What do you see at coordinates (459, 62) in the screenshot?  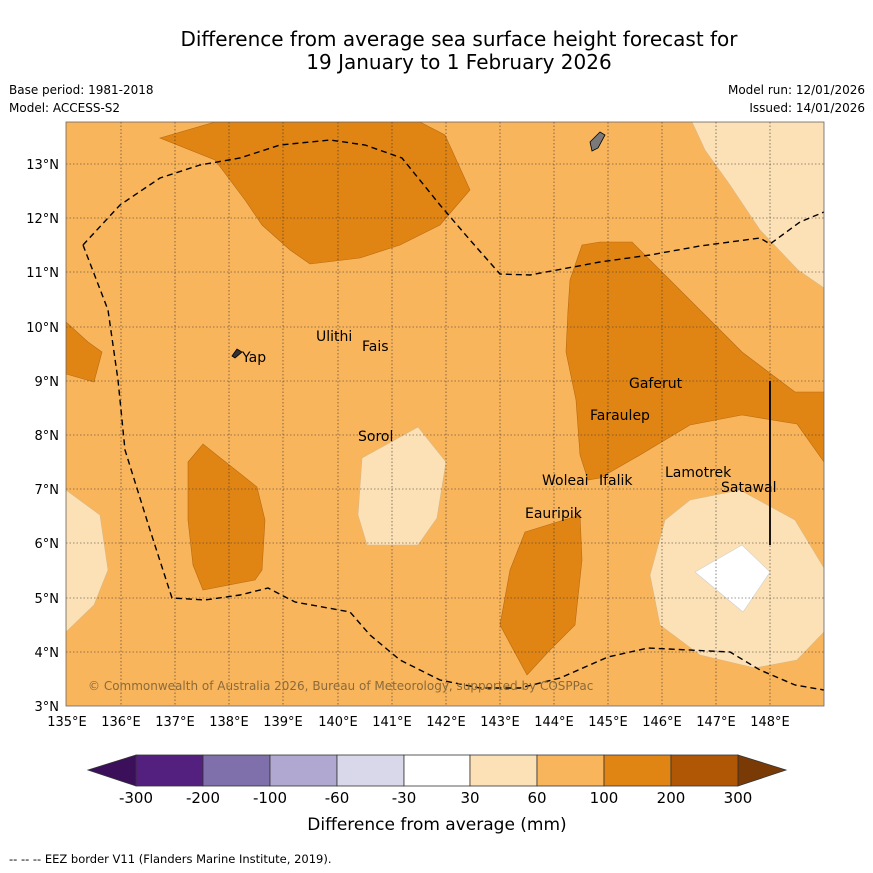 I see `title-line-2: 19 January to 1 February 2026` at bounding box center [459, 62].